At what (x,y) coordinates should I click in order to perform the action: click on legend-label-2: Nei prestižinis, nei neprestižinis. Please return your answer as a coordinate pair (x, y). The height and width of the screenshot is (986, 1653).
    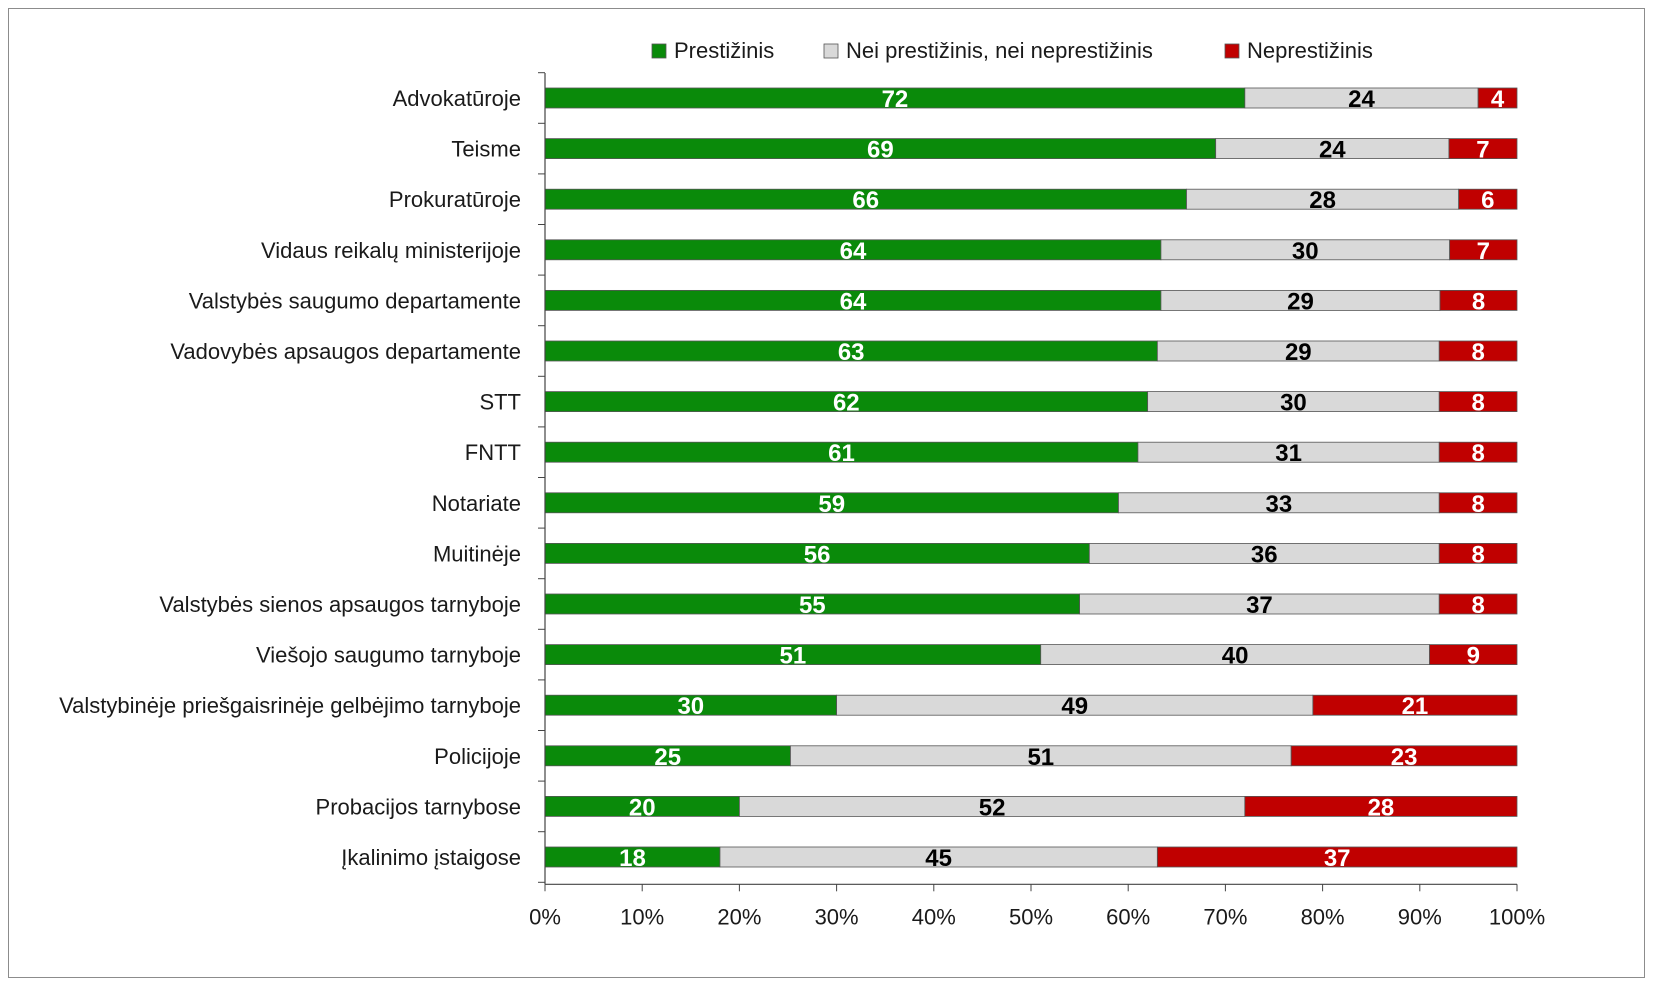
    Looking at the image, I should click on (999, 50).